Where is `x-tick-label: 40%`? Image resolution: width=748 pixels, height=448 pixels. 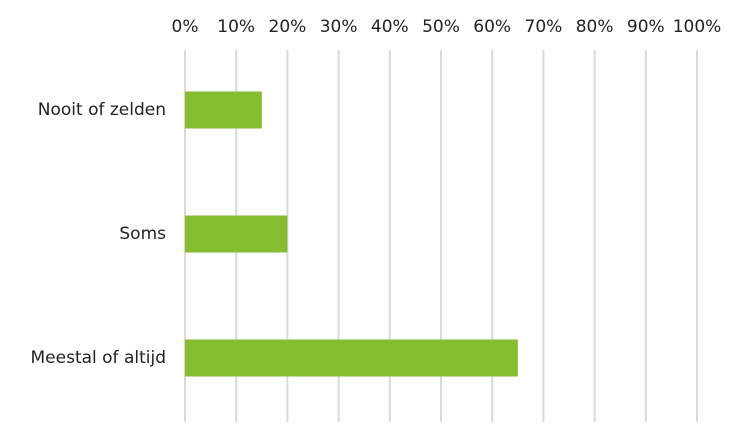
x-tick-label: 40% is located at coordinates (390, 27).